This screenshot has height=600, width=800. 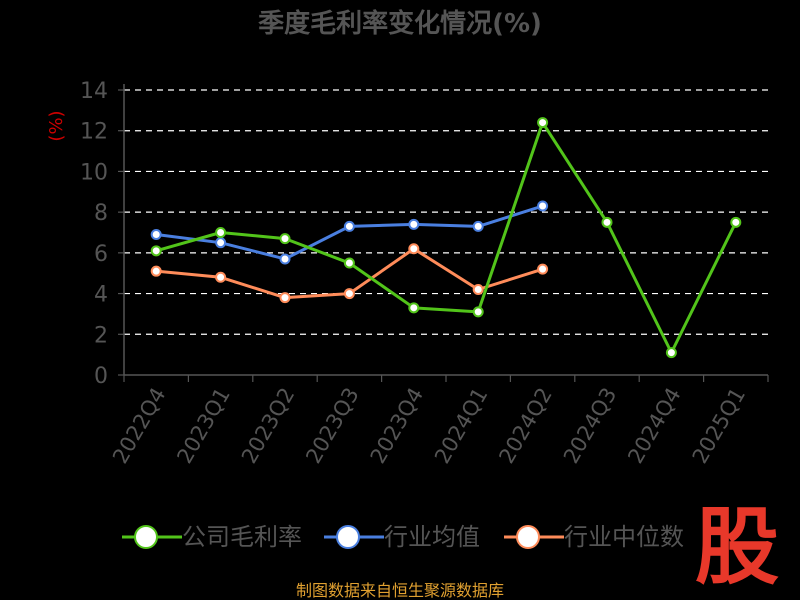 What do you see at coordinates (590, 426) in the screenshot?
I see `x-tick-label: 2024Q3` at bounding box center [590, 426].